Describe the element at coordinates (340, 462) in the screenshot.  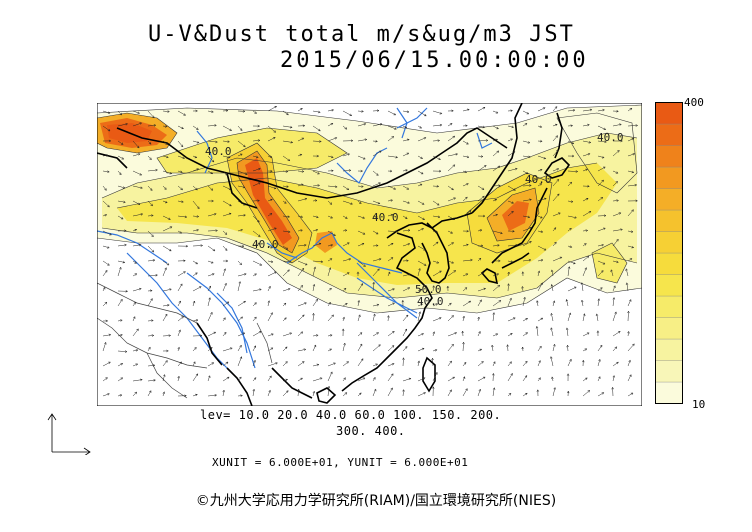
I see `unit-vector-info: XUNIT = 6.000E+01, YUNIT = 6.000E+01` at that location.